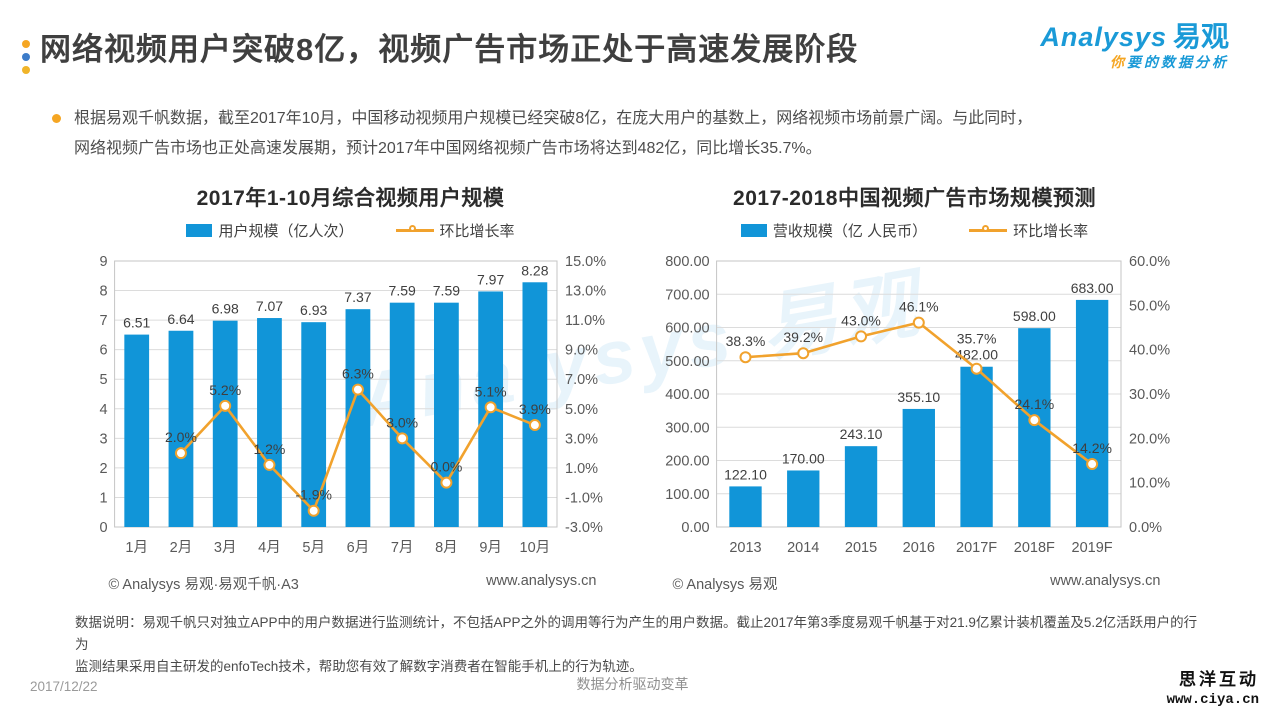  What do you see at coordinates (860, 548) in the screenshot?
I see `x-axis-label: 2015` at bounding box center [860, 548].